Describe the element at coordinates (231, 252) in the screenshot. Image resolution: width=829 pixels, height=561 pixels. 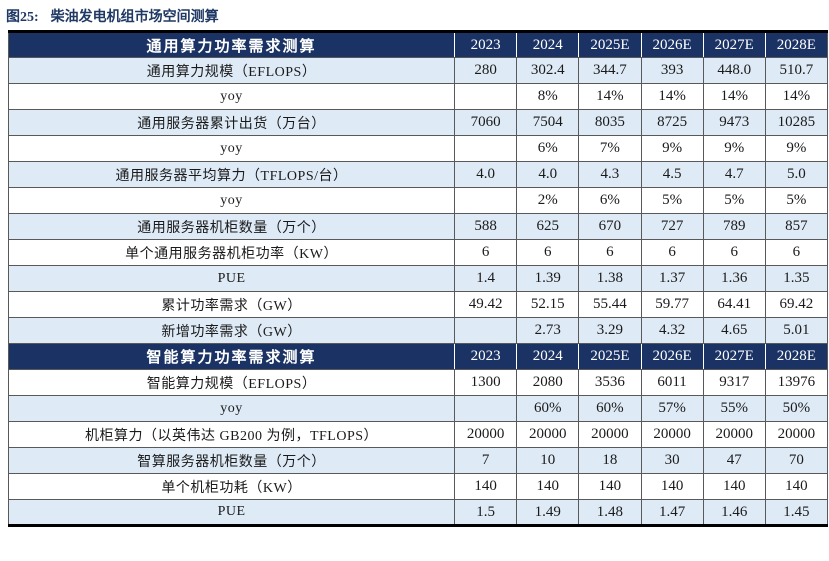
I see `row-label: 单个通用服务器机柜功率（KW）` at that location.